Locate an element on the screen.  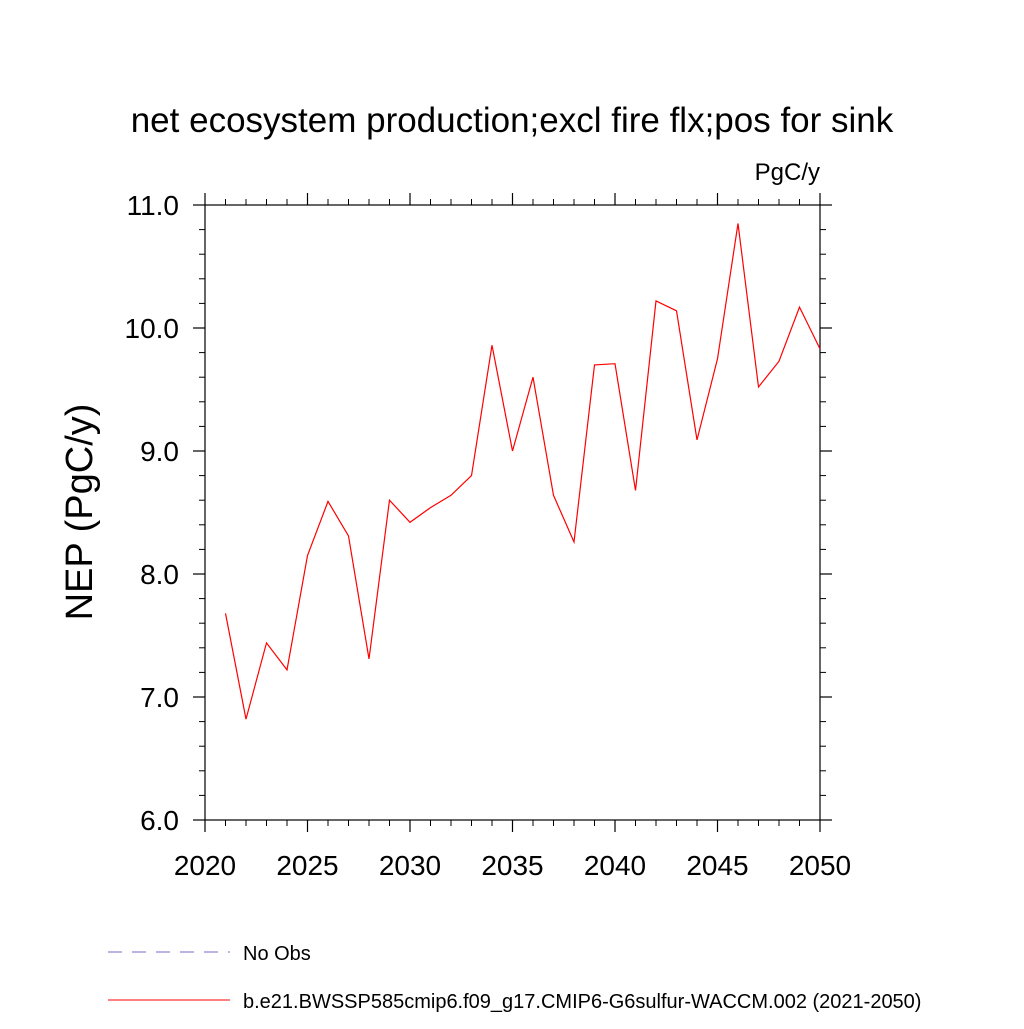
x-tick-label: 2025 is located at coordinates (307, 865).